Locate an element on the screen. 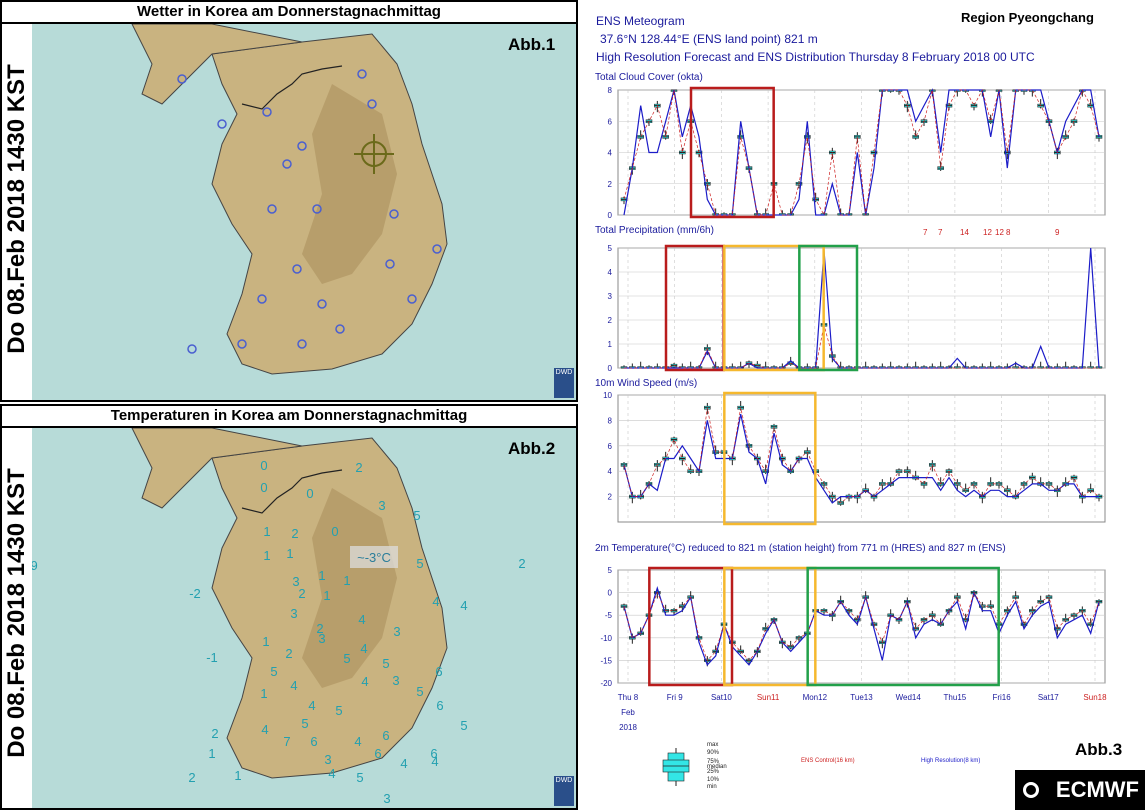 Image resolution: width=1145 pixels, height=810 pixels. date-tick-label: Wed14 is located at coordinates (909, 697).